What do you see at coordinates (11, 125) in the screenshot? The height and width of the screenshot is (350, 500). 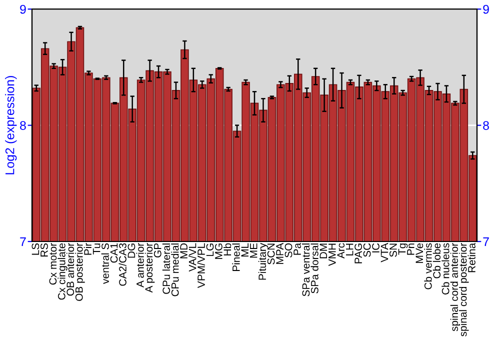 I see `y-axis-title: Log2 (expression)` at bounding box center [11, 125].